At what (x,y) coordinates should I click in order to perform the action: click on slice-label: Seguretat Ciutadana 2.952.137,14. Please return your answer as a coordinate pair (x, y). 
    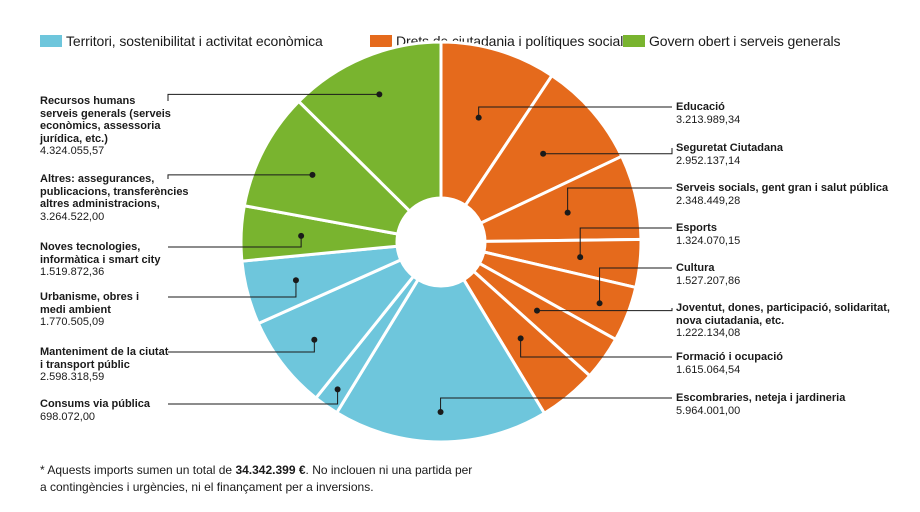
    Looking at the image, I should click on (729, 154).